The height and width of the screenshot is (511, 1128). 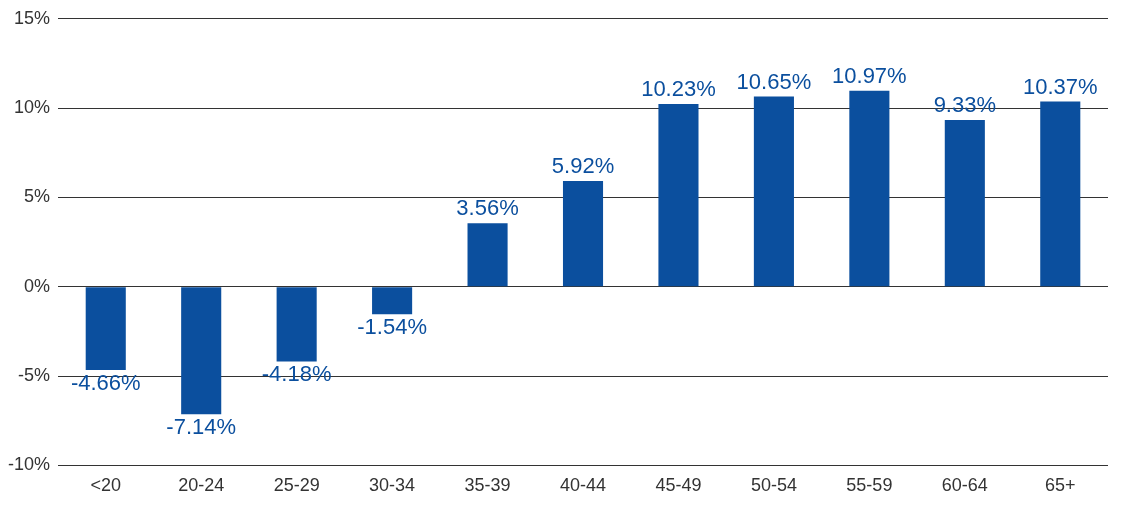 I want to click on x-tick-label: 35-39, so click(x=487, y=485).